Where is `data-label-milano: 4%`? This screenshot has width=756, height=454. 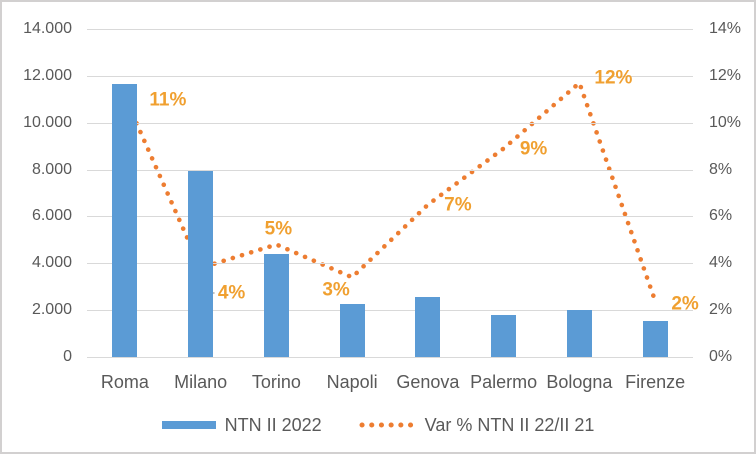
data-label-milano: 4% is located at coordinates (231, 293).